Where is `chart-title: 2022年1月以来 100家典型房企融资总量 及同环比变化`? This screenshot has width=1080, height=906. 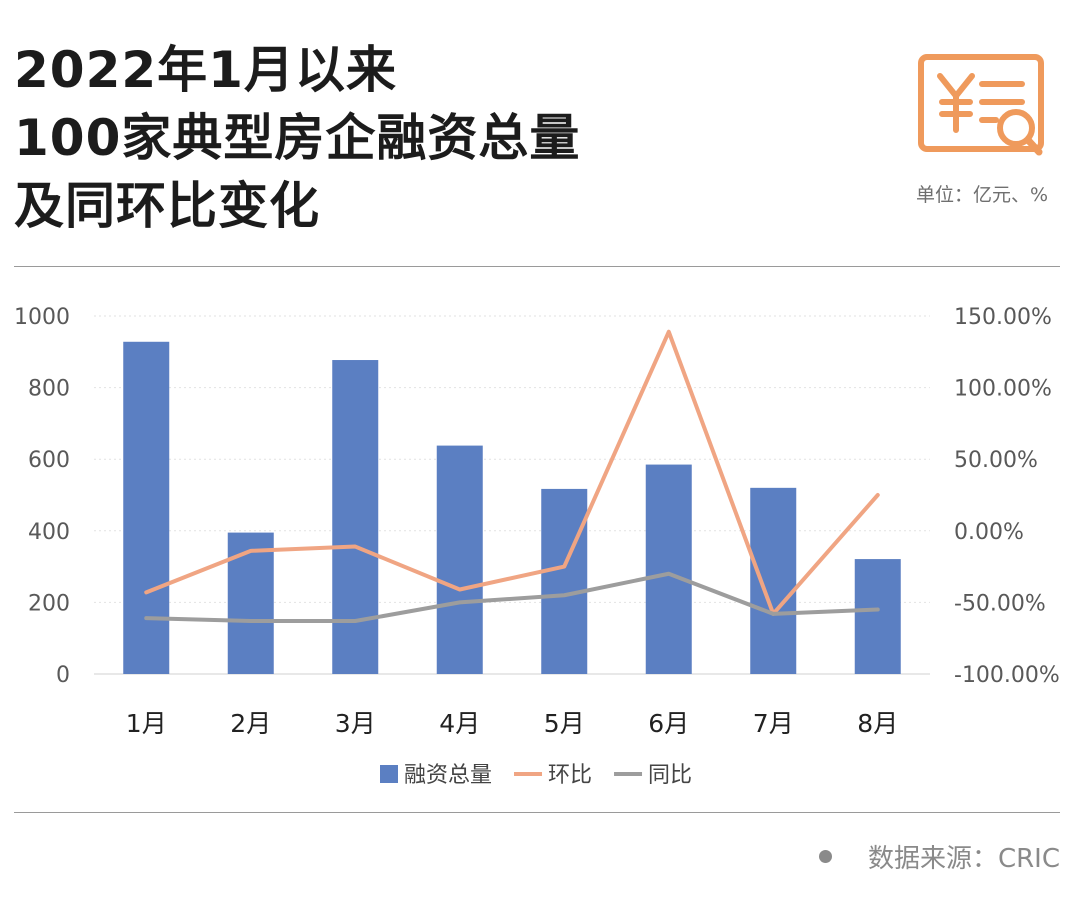 chart-title: 2022年1月以来 100家典型房企融资总量 及同环比变化 is located at coordinates (297, 138).